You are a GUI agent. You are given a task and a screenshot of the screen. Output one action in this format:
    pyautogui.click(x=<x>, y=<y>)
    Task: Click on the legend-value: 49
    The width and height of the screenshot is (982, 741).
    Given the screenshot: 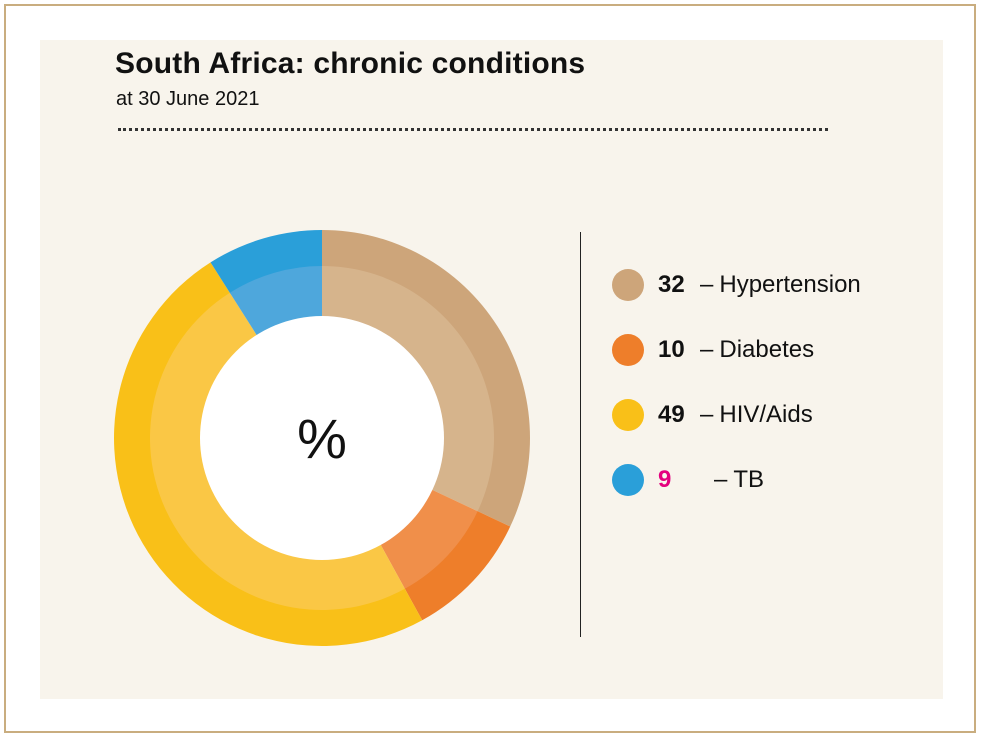 What is the action you would take?
    pyautogui.click(x=671, y=414)
    